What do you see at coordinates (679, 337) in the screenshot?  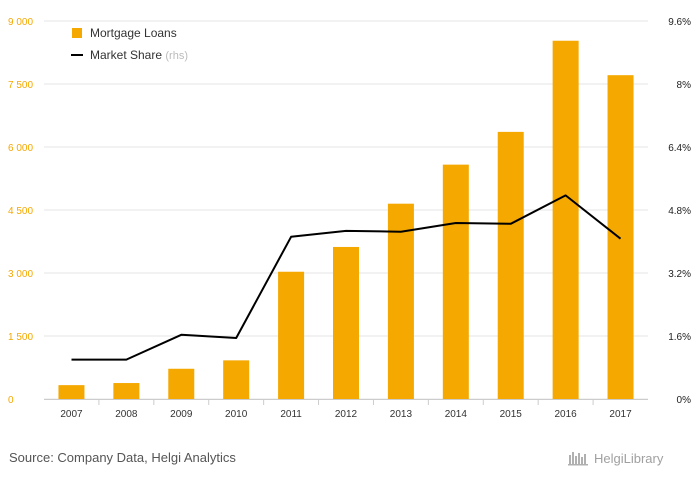 I see `y-right-tick-label: 1.6%` at bounding box center [679, 337].